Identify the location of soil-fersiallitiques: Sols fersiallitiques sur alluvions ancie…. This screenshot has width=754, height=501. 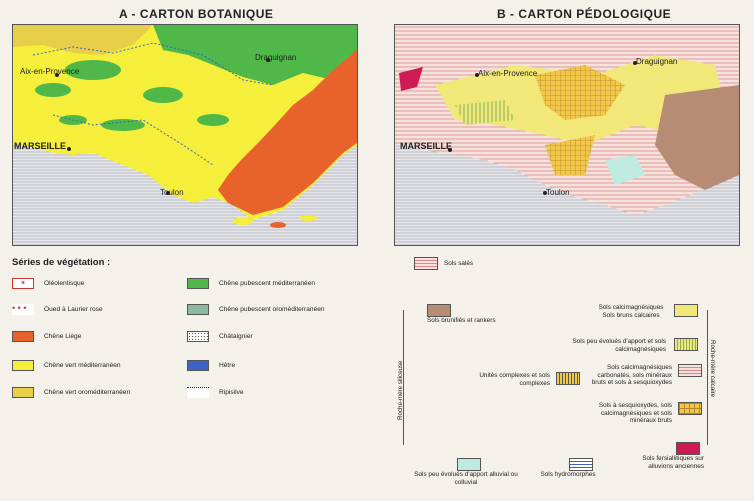
(662, 456).